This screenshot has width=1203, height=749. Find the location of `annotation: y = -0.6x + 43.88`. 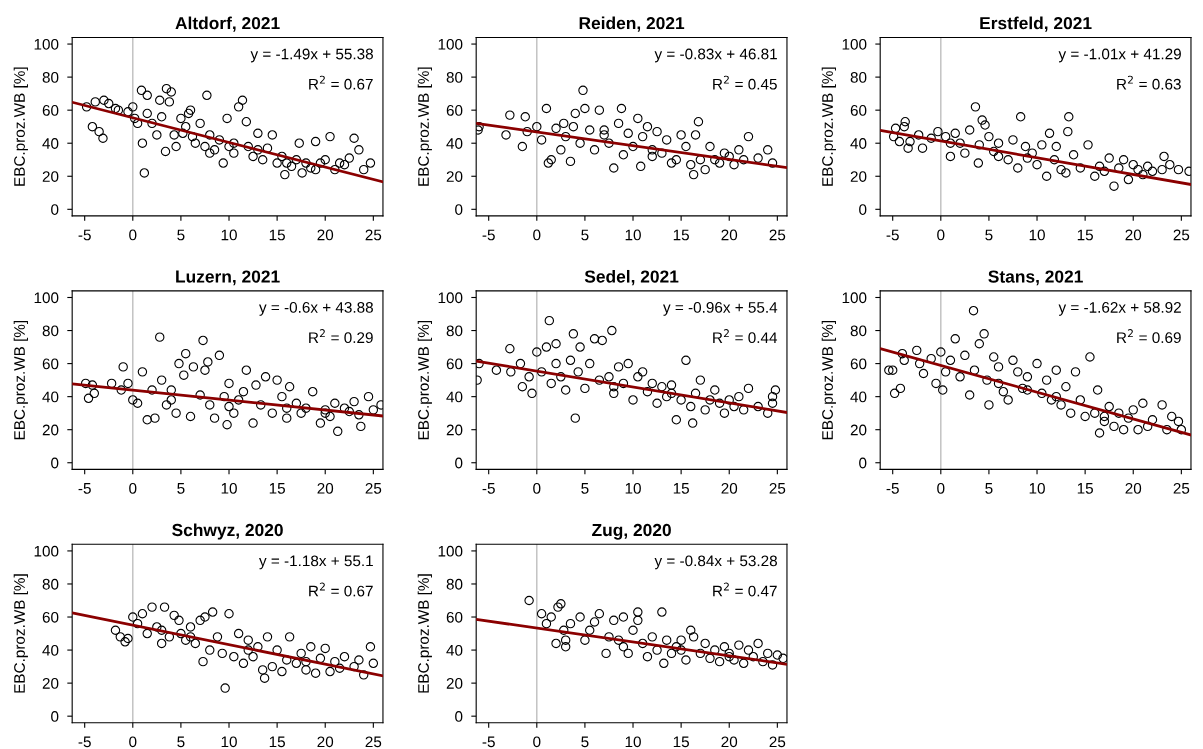

annotation: y = -0.6x + 43.88 is located at coordinates (316, 309).